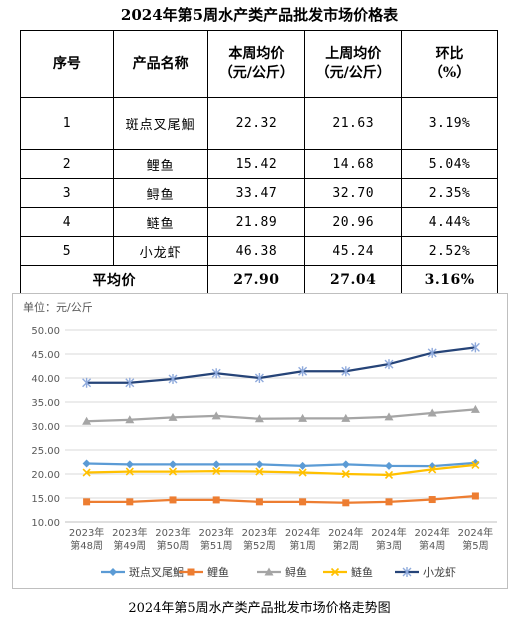 Image resolution: width=519 pixels, height=624 pixels. Describe the element at coordinates (259, 15) in the screenshot. I see `document-title: 2024年第5周水产类产品批发市场价格表` at that location.